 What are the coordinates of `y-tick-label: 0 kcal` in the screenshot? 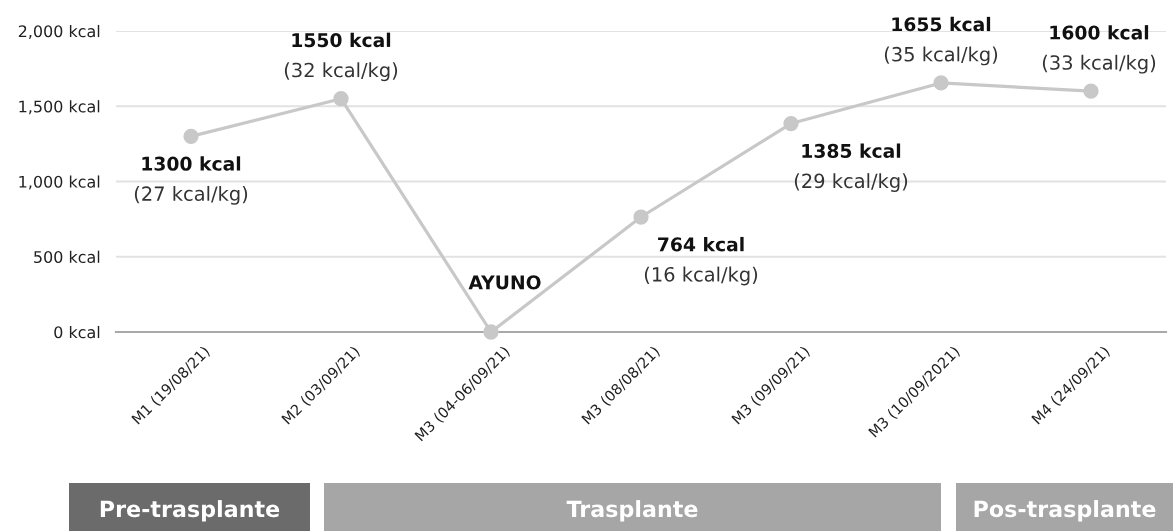 It's located at (77, 332).